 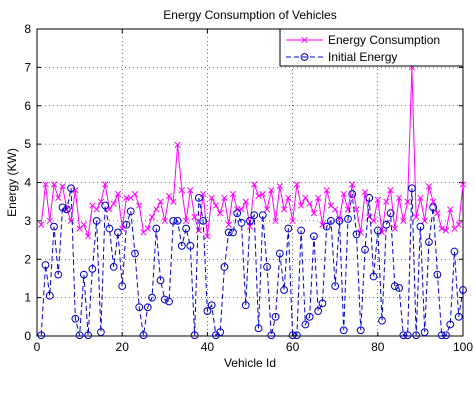 What do you see at coordinates (37, 347) in the screenshot?
I see `x-tick-label: 0` at bounding box center [37, 347].